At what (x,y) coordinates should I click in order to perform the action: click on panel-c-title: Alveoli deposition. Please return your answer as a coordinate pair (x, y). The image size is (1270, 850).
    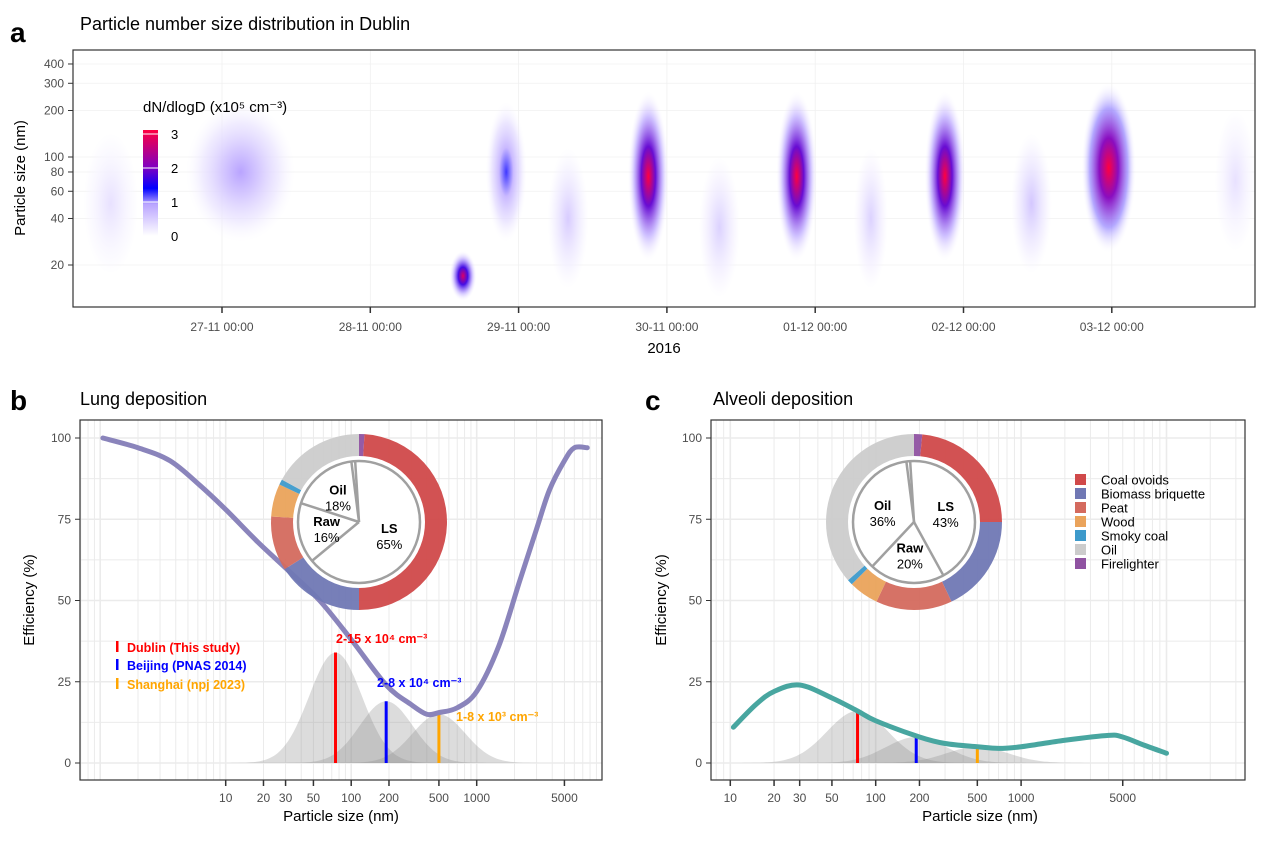
    Looking at the image, I should click on (783, 399).